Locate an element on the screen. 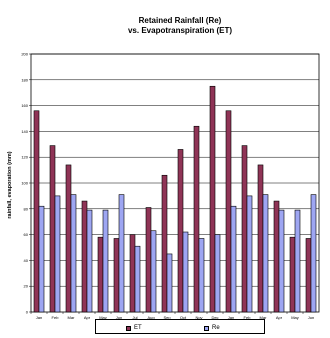  x-tick-label-5: Jun is located at coordinates (119, 317).